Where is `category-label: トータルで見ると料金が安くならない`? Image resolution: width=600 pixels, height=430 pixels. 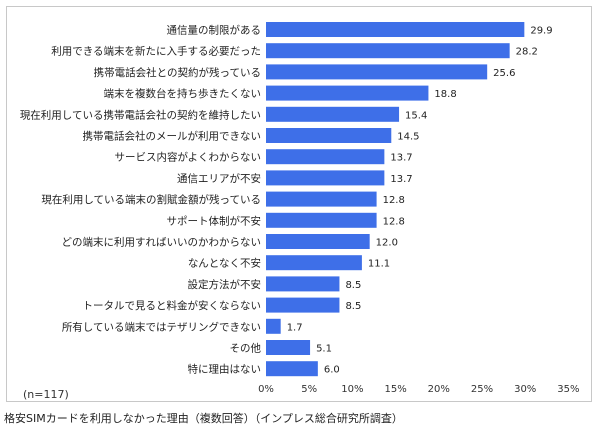 category-label: トータルで見ると料金が安くならない is located at coordinates (172, 305).